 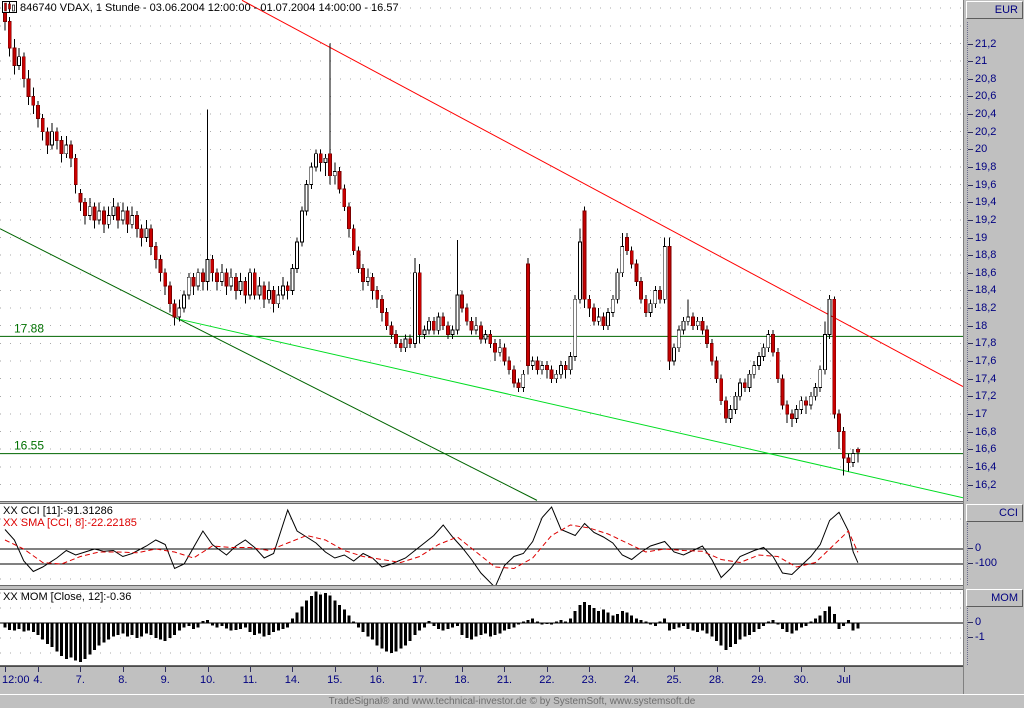 What do you see at coordinates (982, 308) in the screenshot?
I see `price-axis-ticks-label: 18,2` at bounding box center [982, 308].